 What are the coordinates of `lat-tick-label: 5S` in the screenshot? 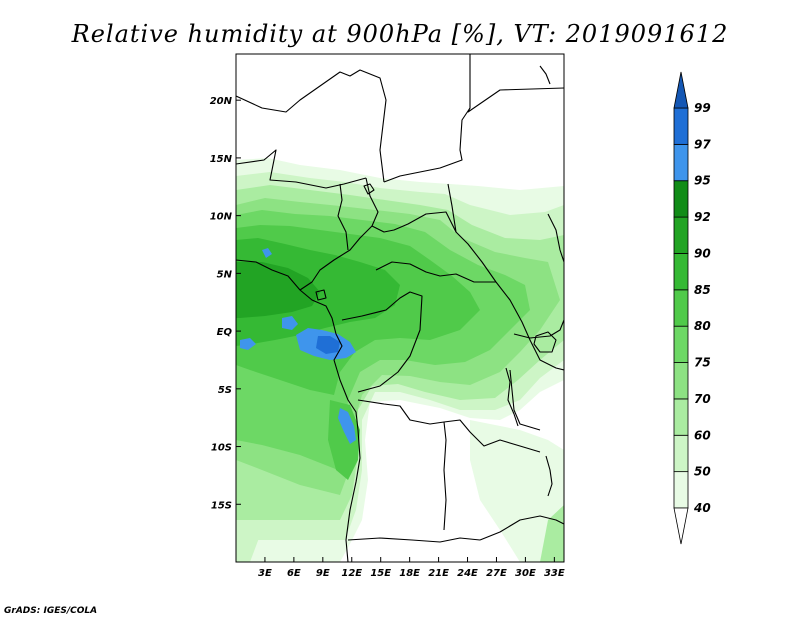 It's located at (225, 390).